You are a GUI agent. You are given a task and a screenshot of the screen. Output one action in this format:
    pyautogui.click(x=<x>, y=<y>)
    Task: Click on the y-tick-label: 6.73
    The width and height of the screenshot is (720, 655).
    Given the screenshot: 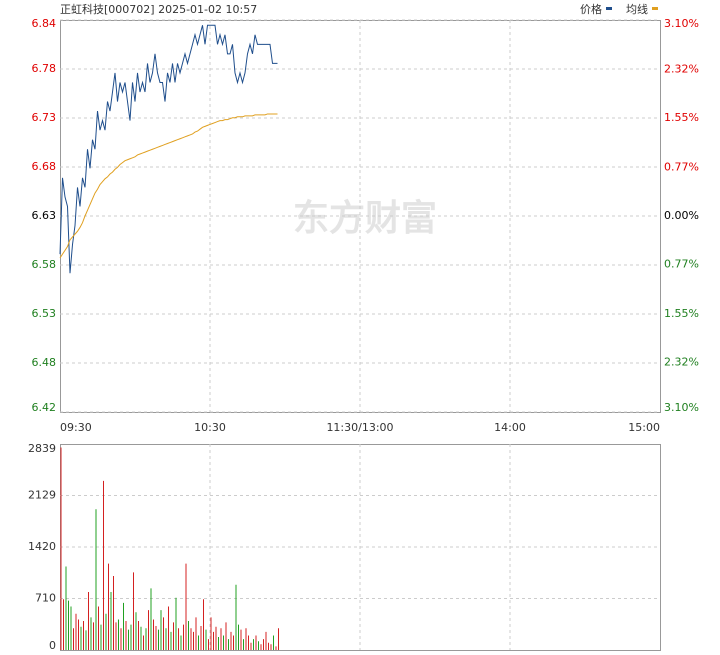 What is the action you would take?
    pyautogui.click(x=44, y=117)
    